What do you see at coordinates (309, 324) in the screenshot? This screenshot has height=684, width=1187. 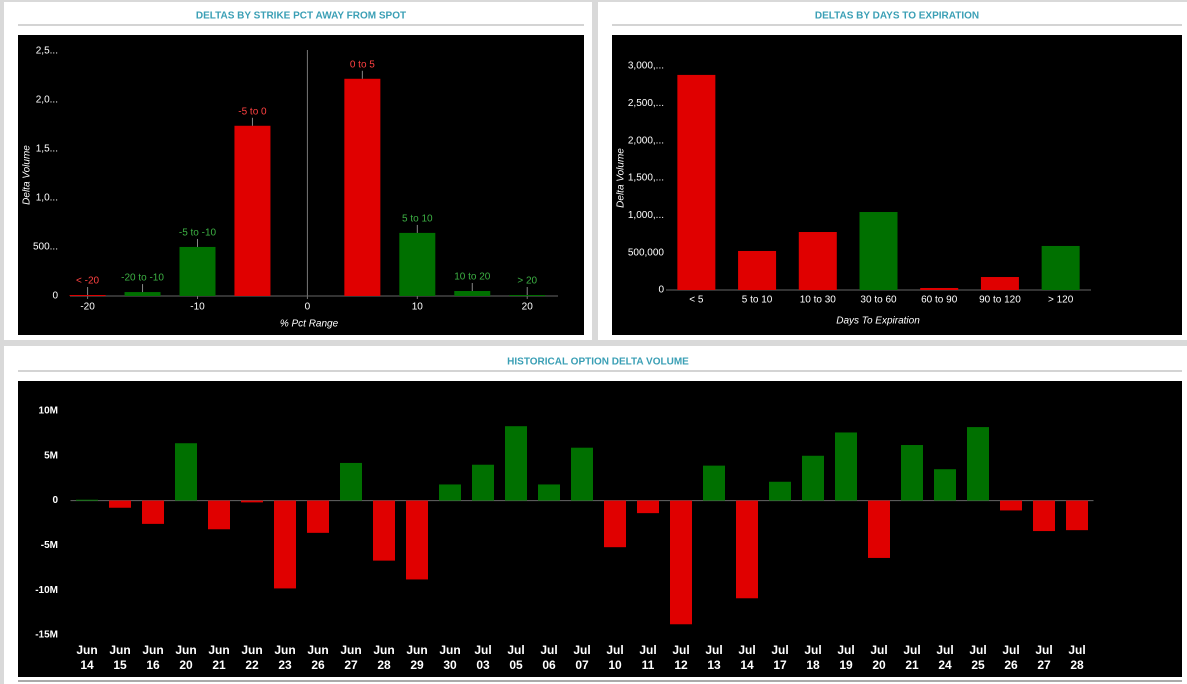 I see `x-axis-label: % Pct Range` at bounding box center [309, 324].